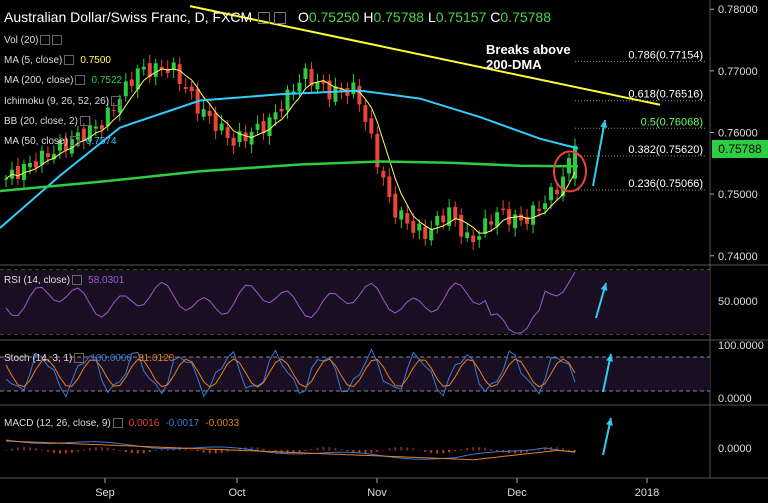  What do you see at coordinates (60, 141) in the screenshot?
I see `indicator-ma50: MA (50, close) 0.7574` at bounding box center [60, 141].